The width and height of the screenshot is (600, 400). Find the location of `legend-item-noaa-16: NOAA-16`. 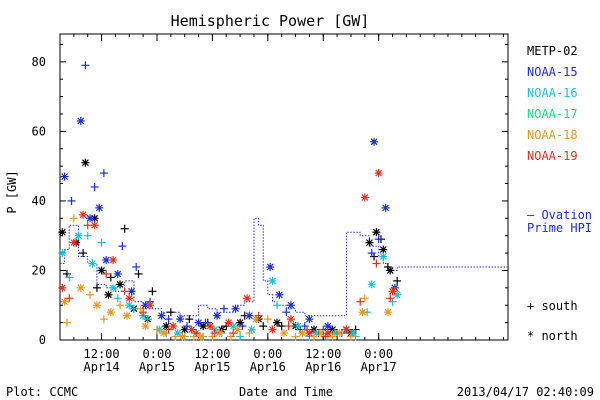

legend-item-noaa-16: NOAA-16 is located at coordinates (552, 93).